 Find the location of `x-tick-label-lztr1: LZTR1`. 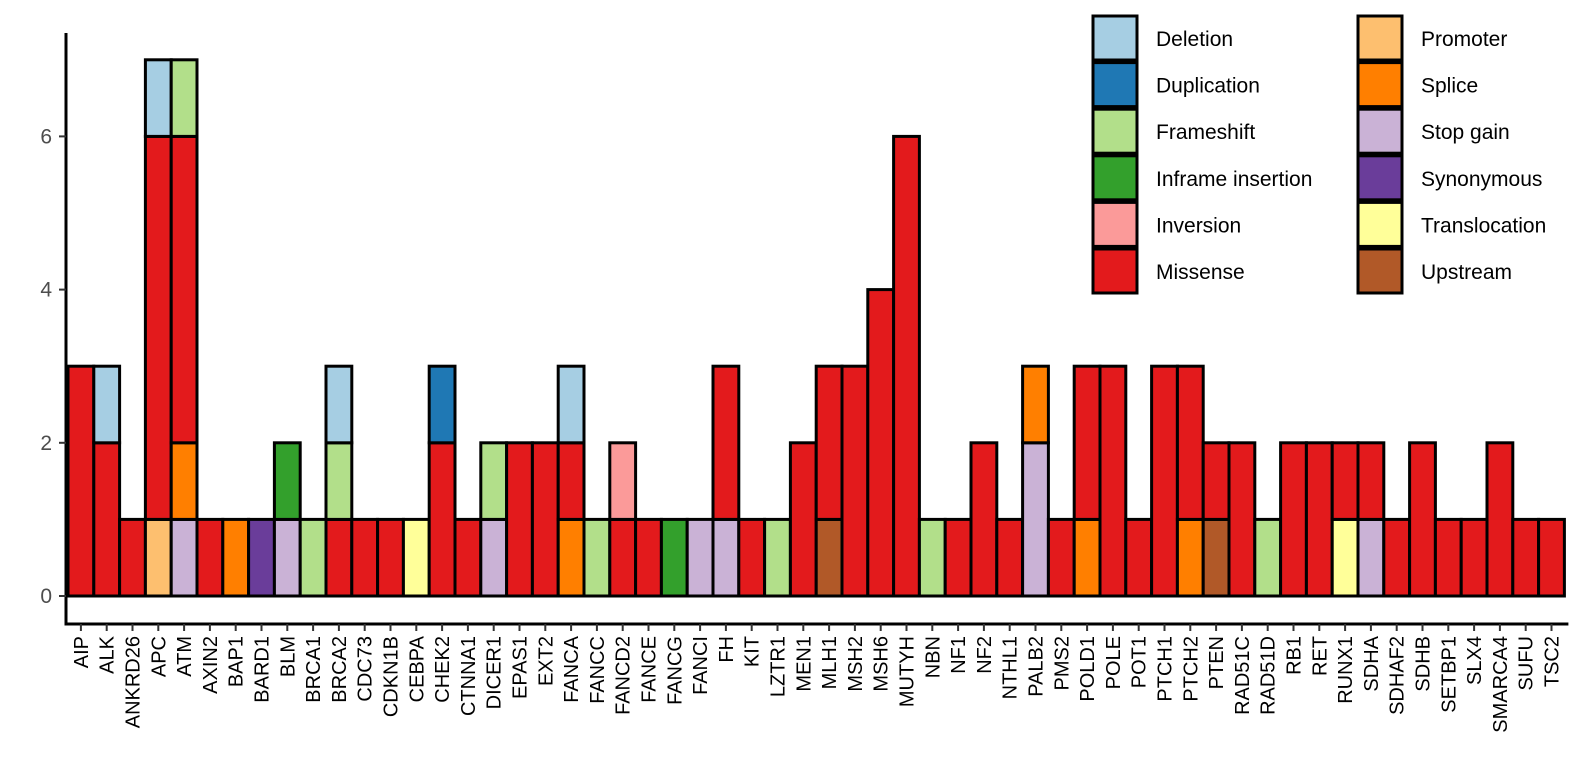

x-tick-label-lztr1: LZTR1 is located at coordinates (779, 666).